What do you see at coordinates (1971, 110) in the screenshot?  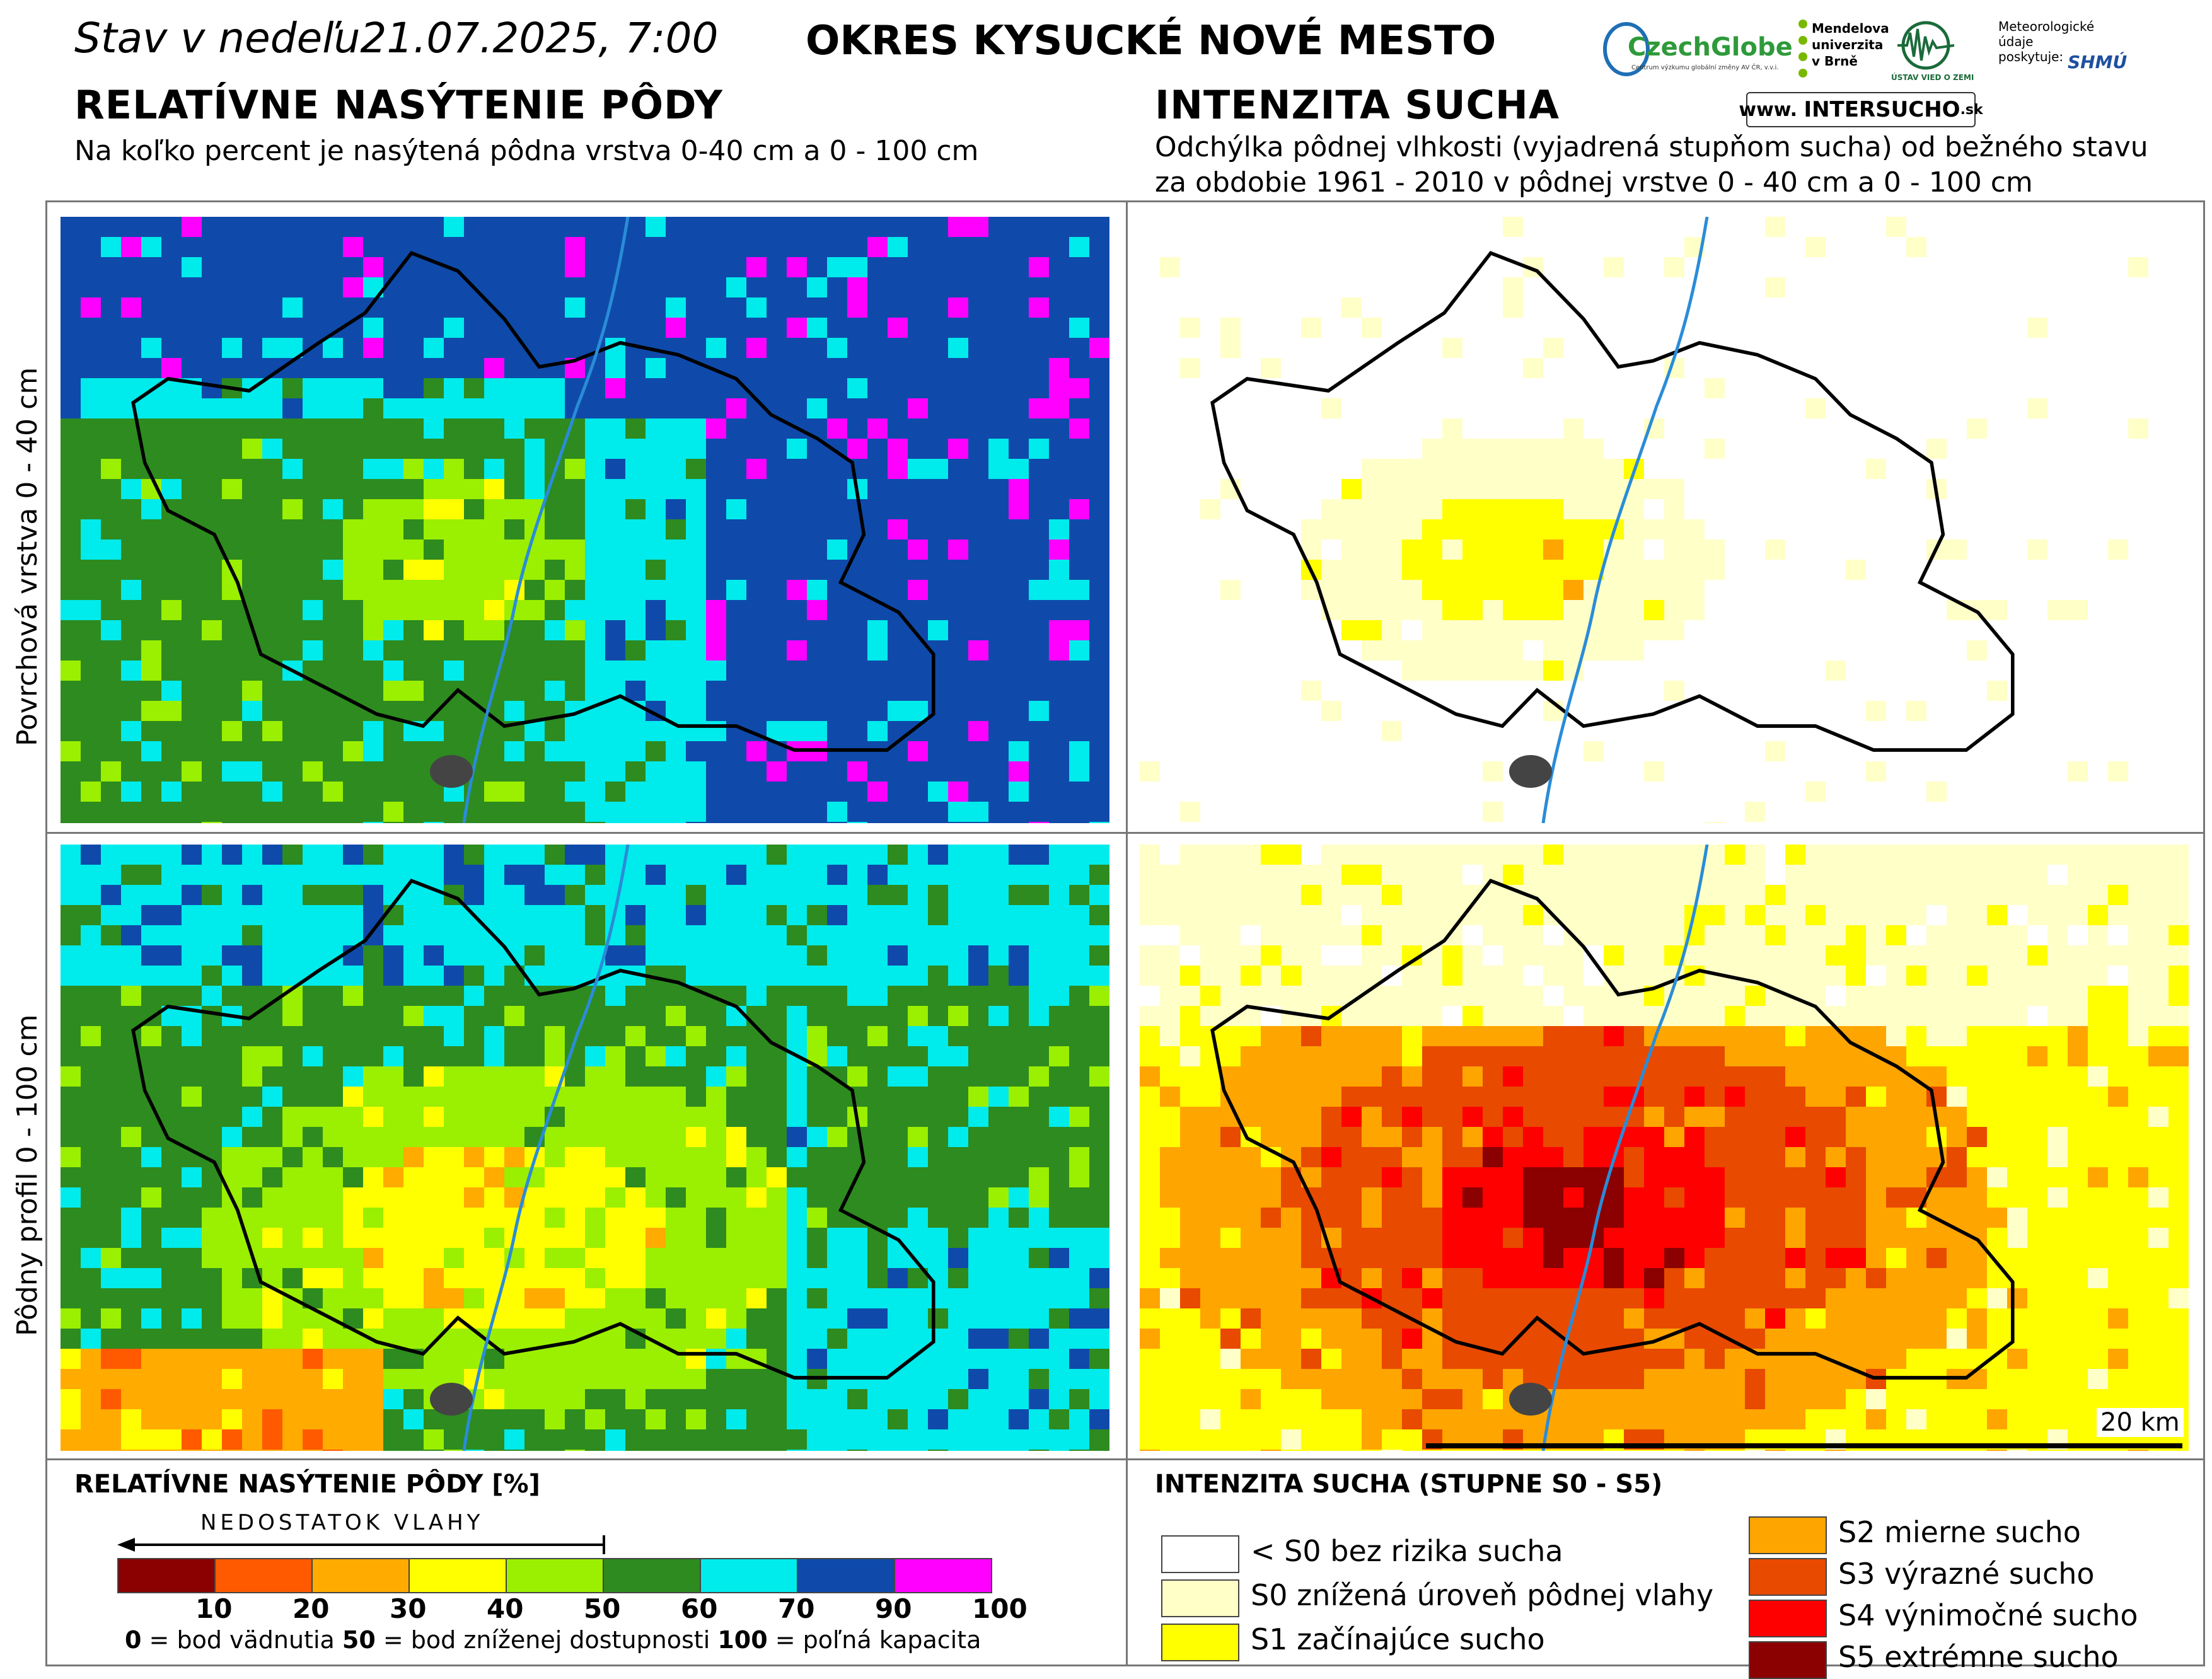 I see `intersucho-suffix: .sk` at bounding box center [1971, 110].